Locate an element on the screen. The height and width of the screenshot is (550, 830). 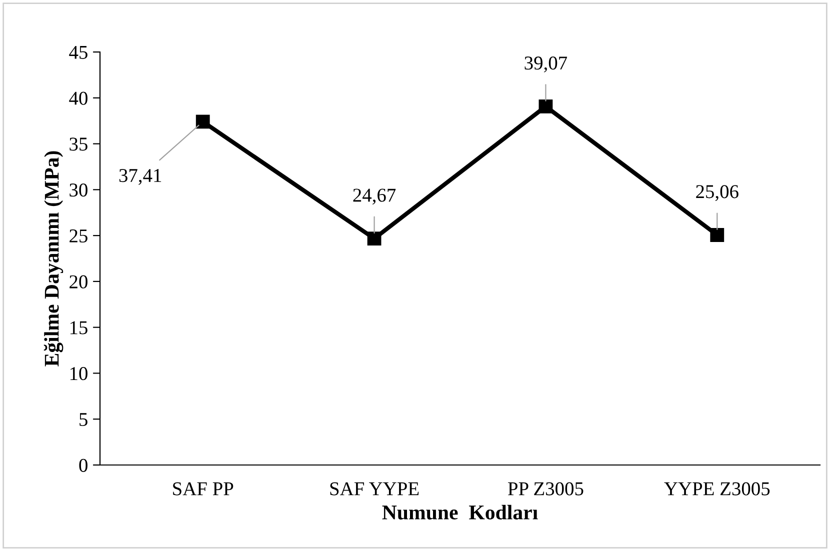
data-label: 39,07 is located at coordinates (546, 64).